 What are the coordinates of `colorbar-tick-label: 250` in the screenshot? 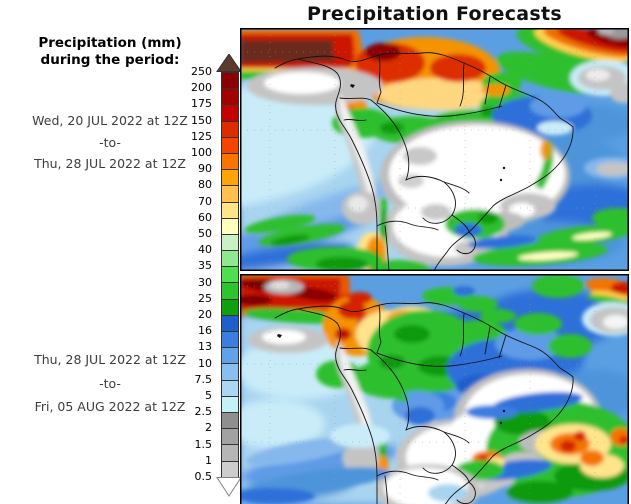 It's located at (201, 71).